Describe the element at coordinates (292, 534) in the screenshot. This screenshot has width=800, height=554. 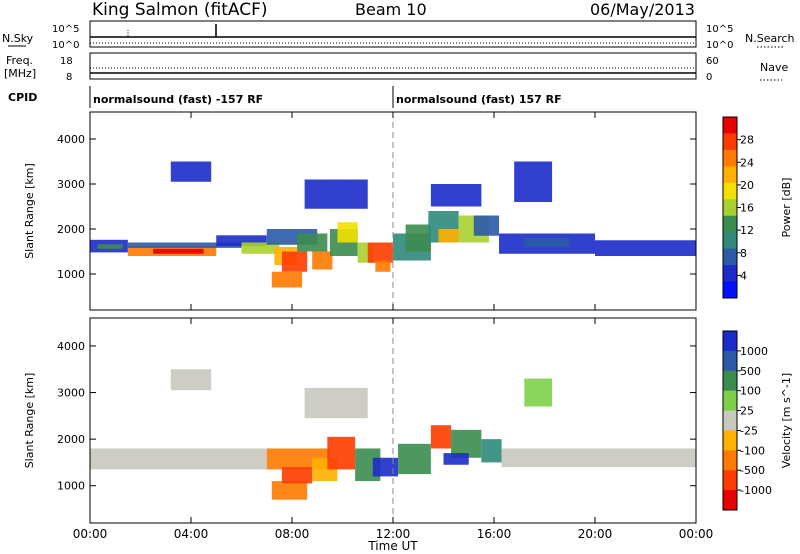
I see `x-tick-label: 08:00` at that location.